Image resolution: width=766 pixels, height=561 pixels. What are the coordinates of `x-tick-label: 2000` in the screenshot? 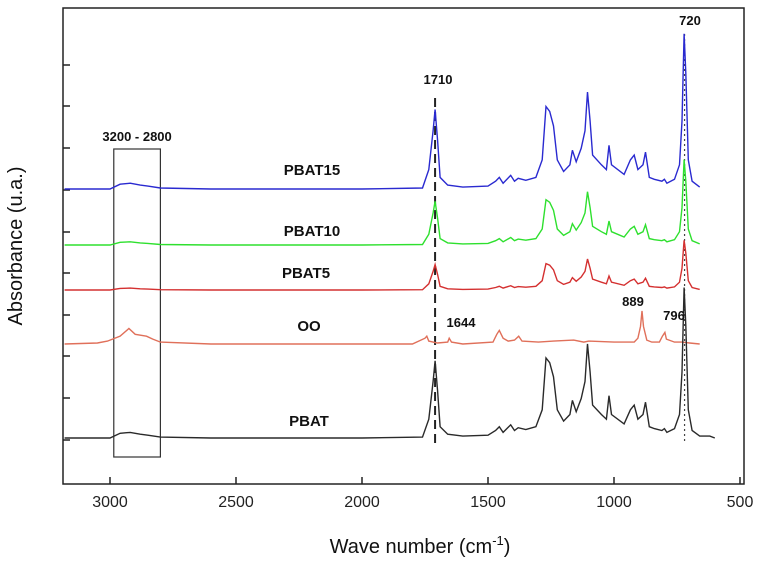 It's located at (362, 502).